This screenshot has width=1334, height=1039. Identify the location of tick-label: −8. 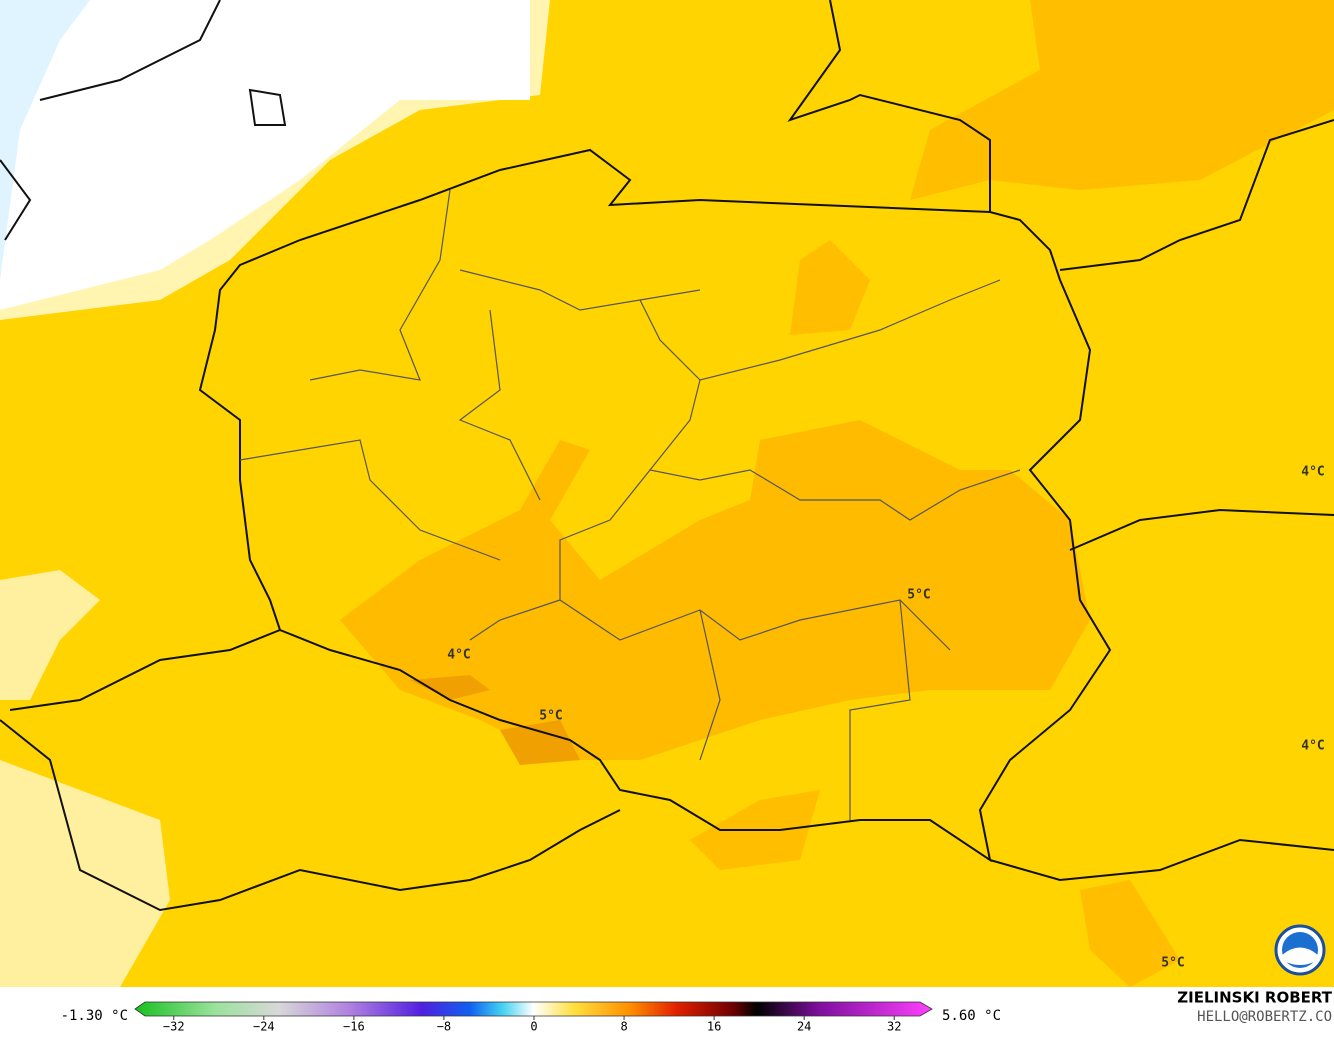
(444, 1027).